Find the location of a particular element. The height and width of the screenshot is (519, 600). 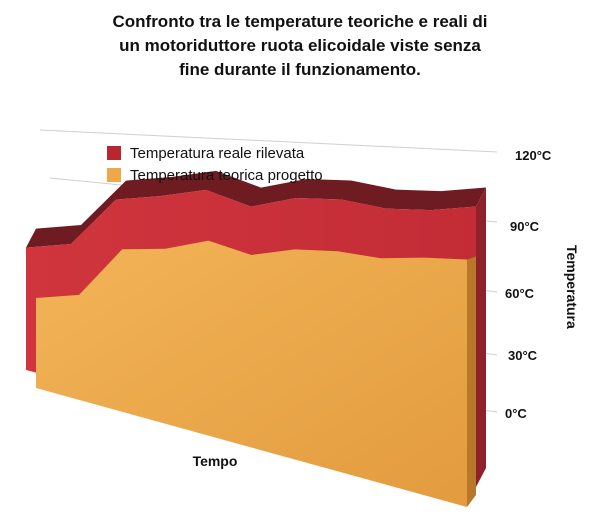

series-real-side is located at coordinates (481, 337).